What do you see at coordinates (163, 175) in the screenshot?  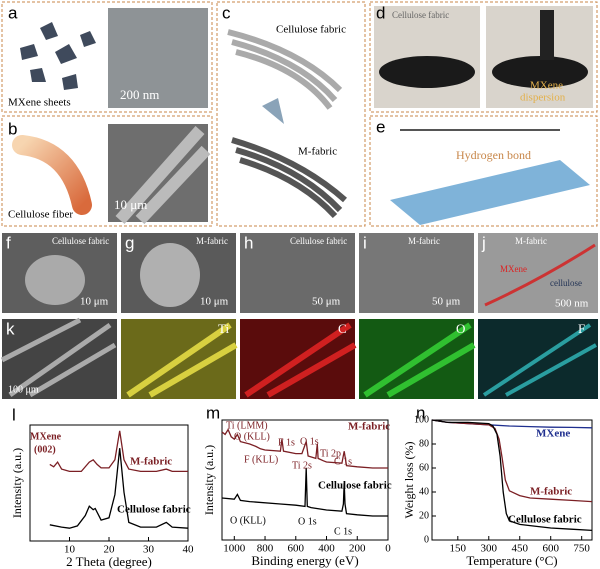 I see `sem-fiber` at bounding box center [163, 175].